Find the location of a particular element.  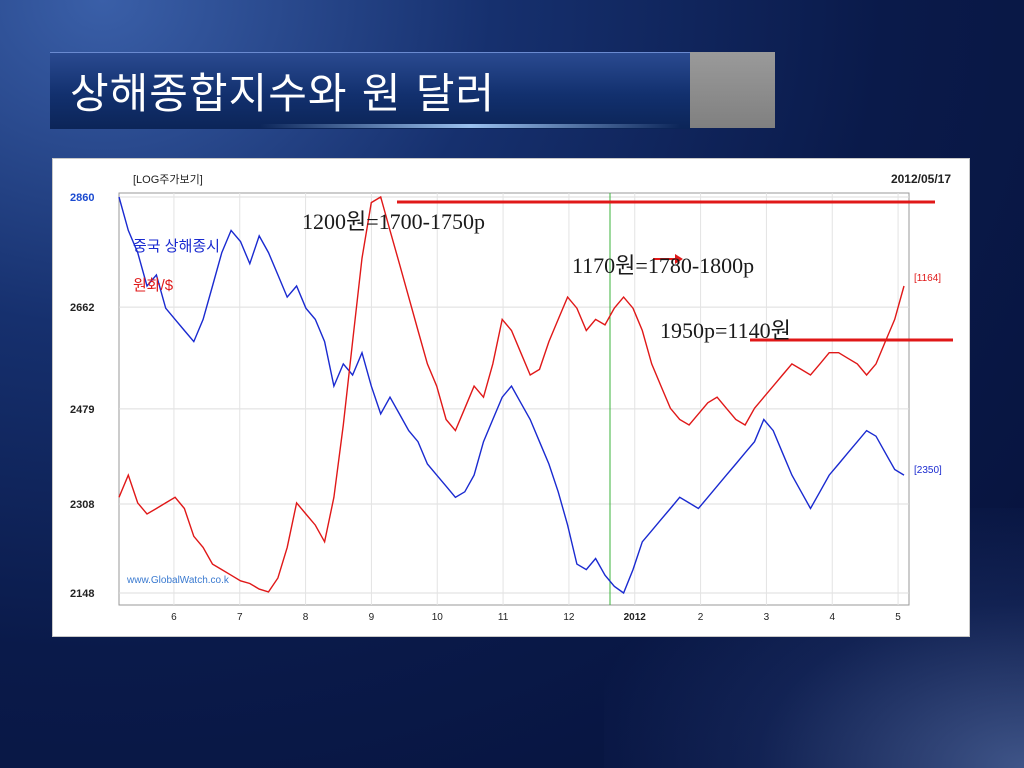

x-tick-label: 11 is located at coordinates (503, 617).